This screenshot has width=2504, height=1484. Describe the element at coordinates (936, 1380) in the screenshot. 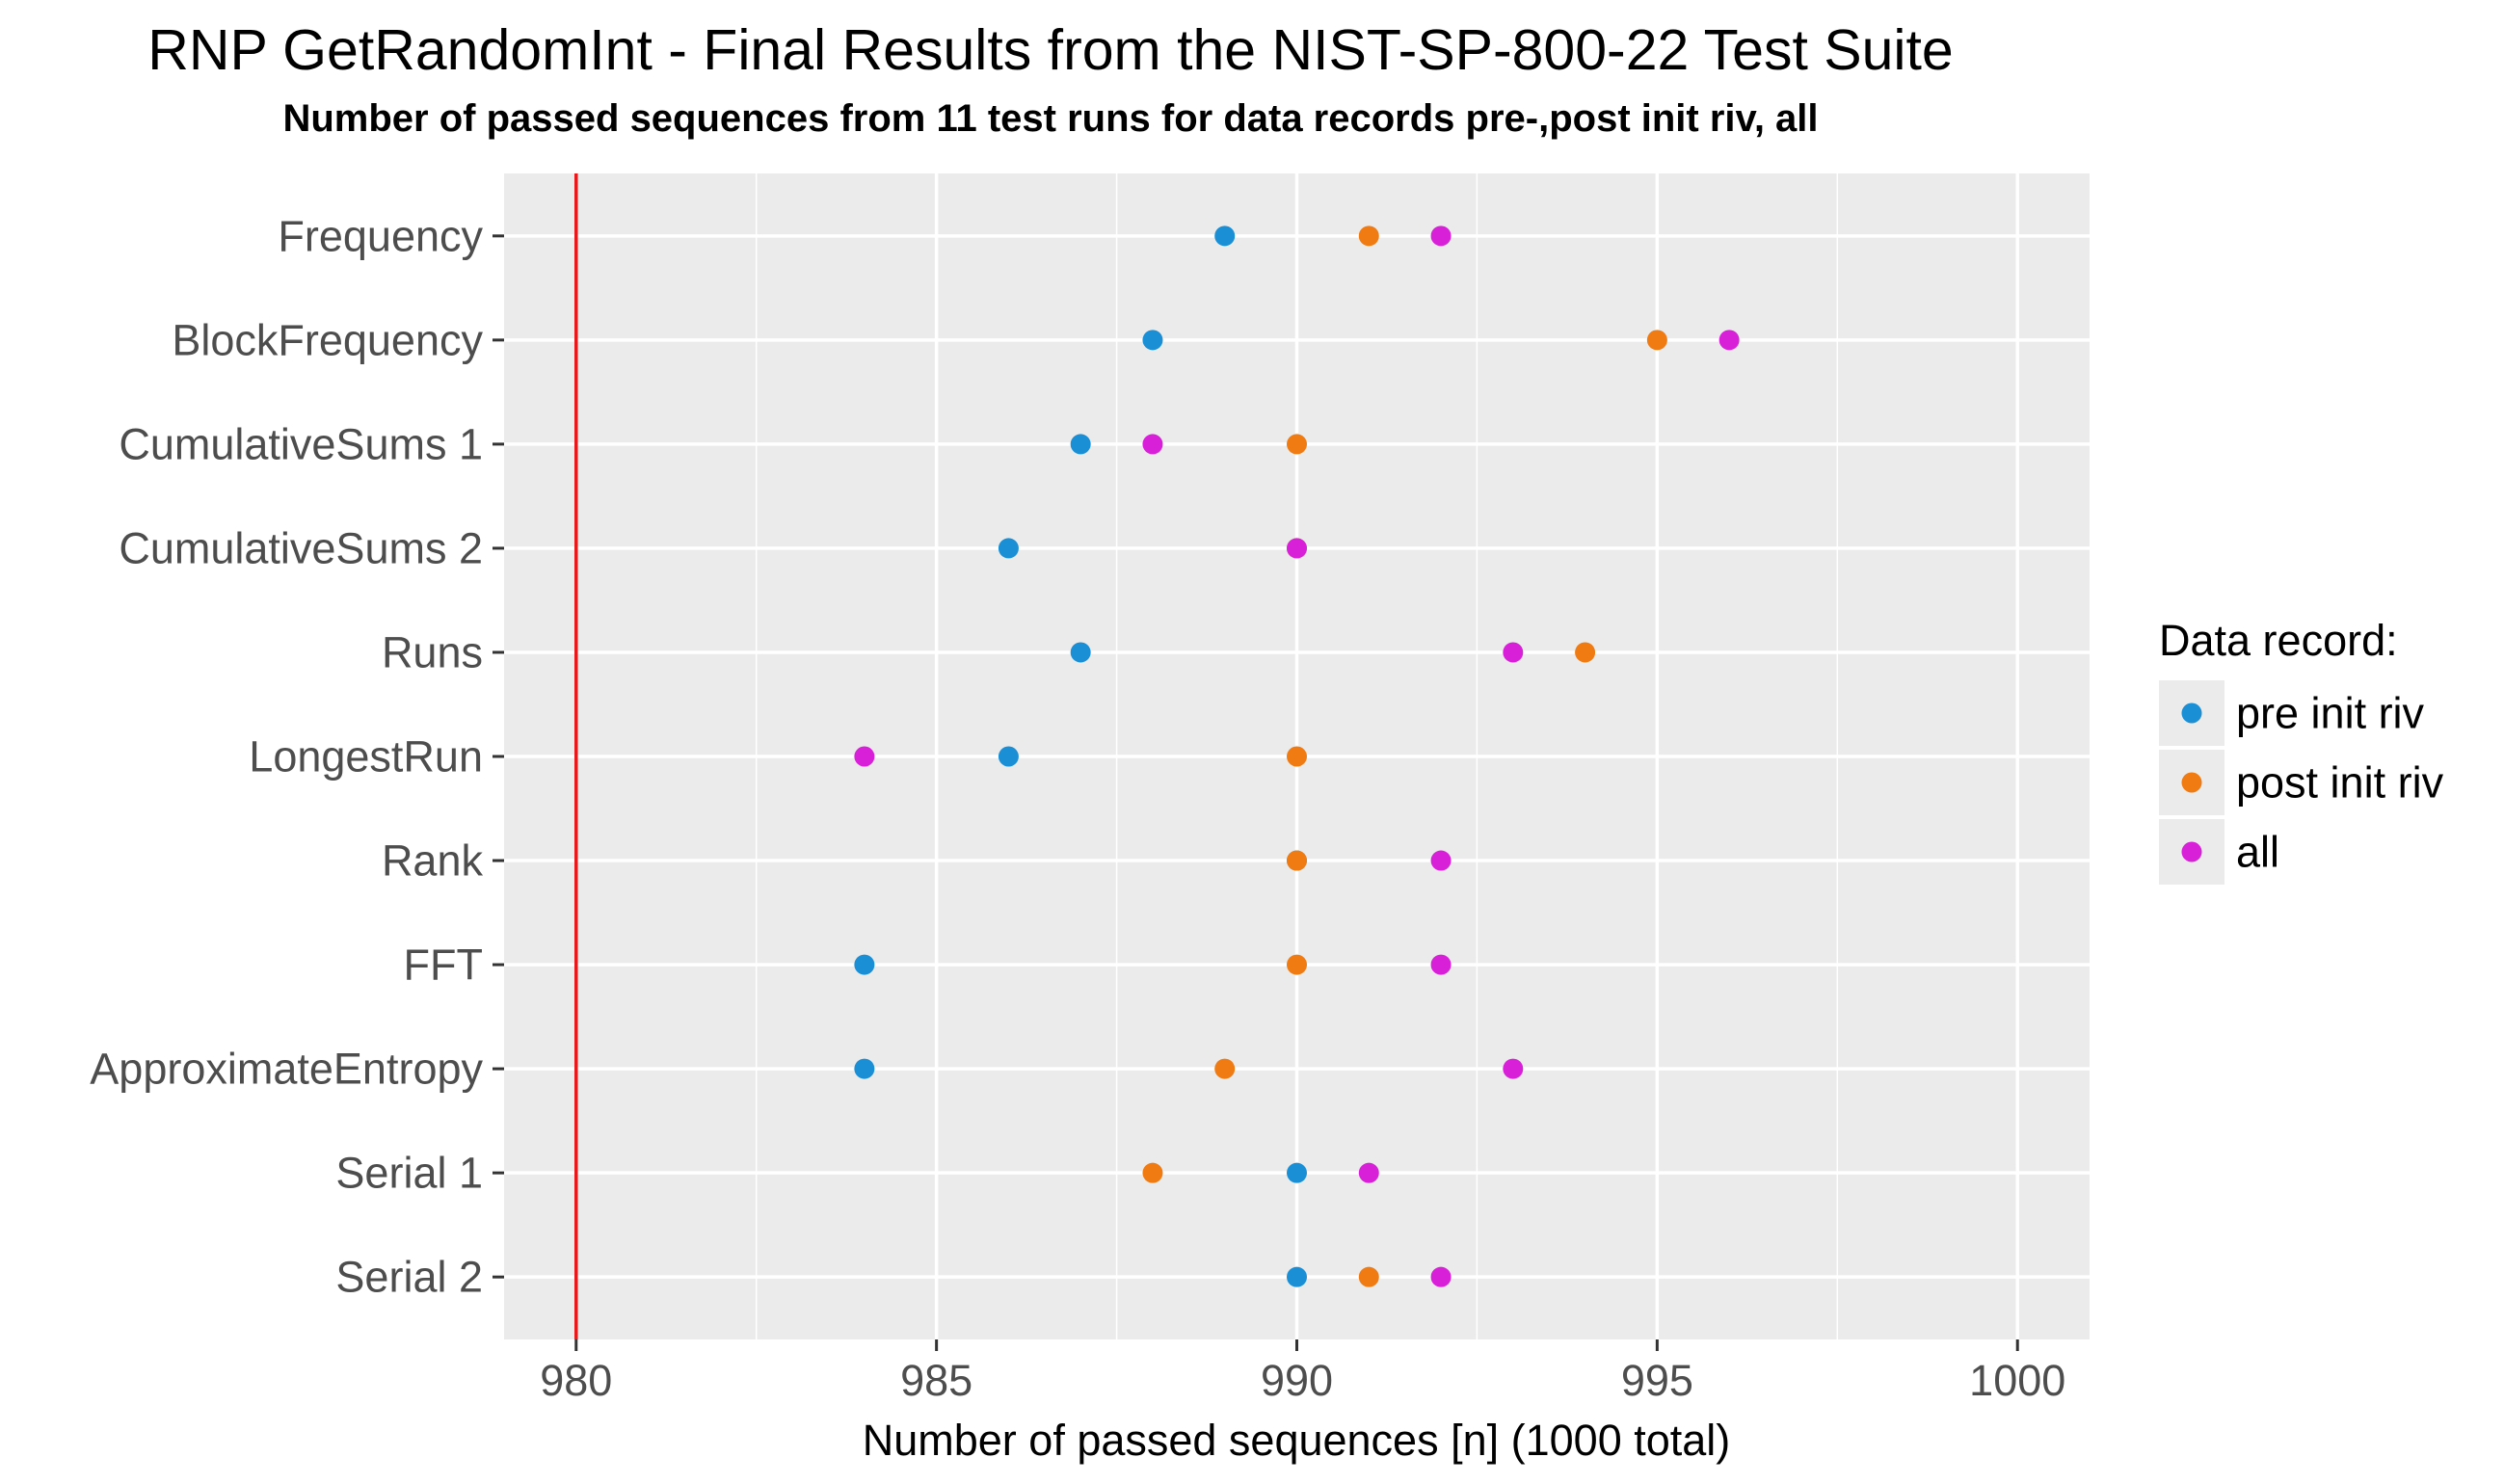

I see `x-tick-label: 985` at that location.